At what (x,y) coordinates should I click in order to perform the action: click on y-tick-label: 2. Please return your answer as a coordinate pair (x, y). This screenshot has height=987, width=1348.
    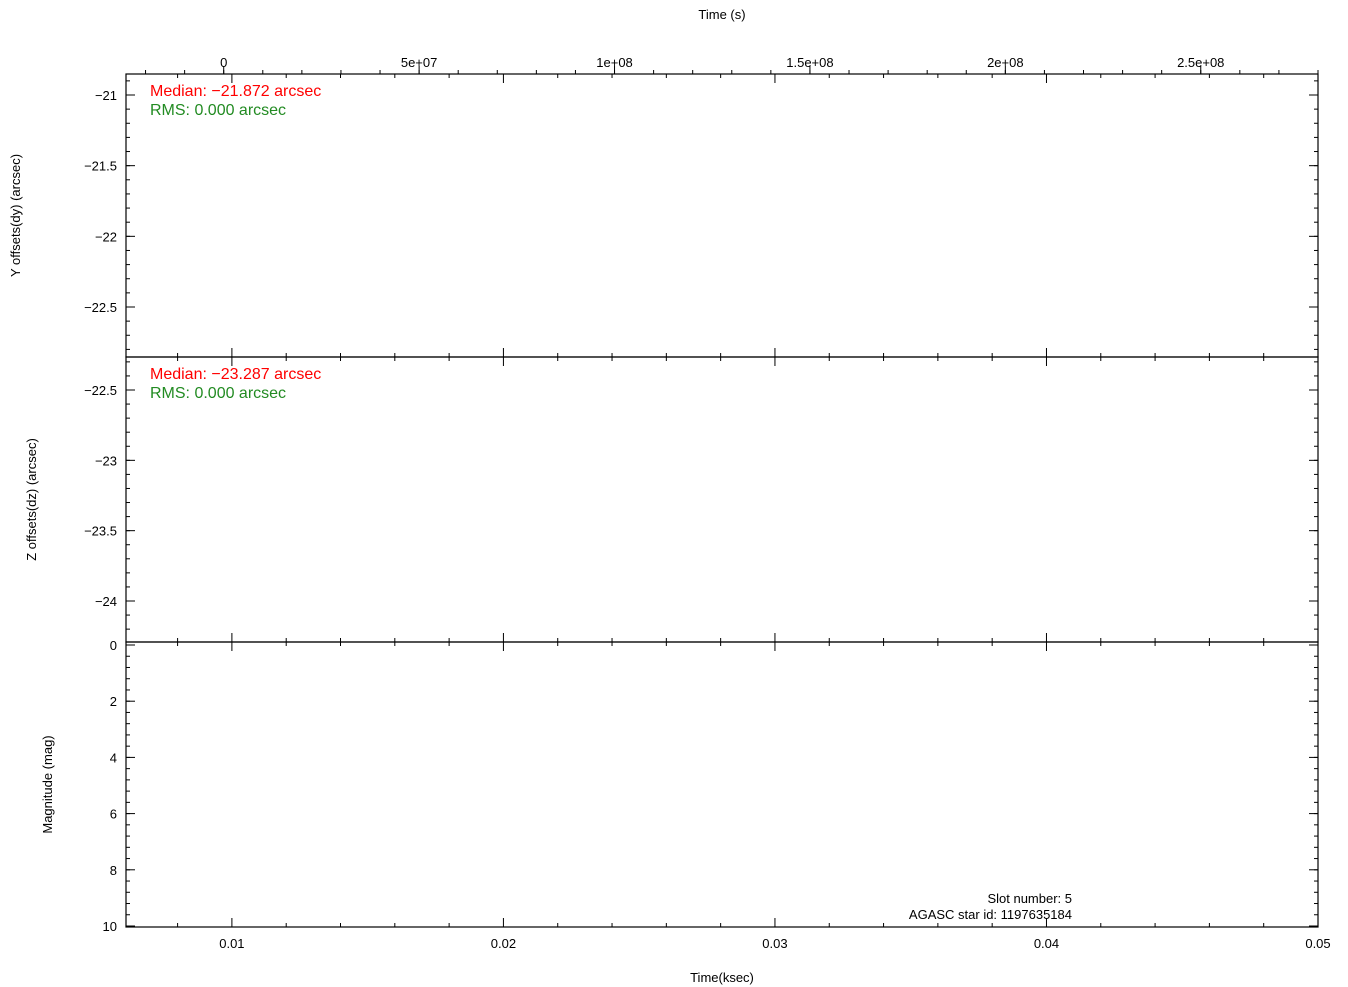
    Looking at the image, I should click on (113, 701).